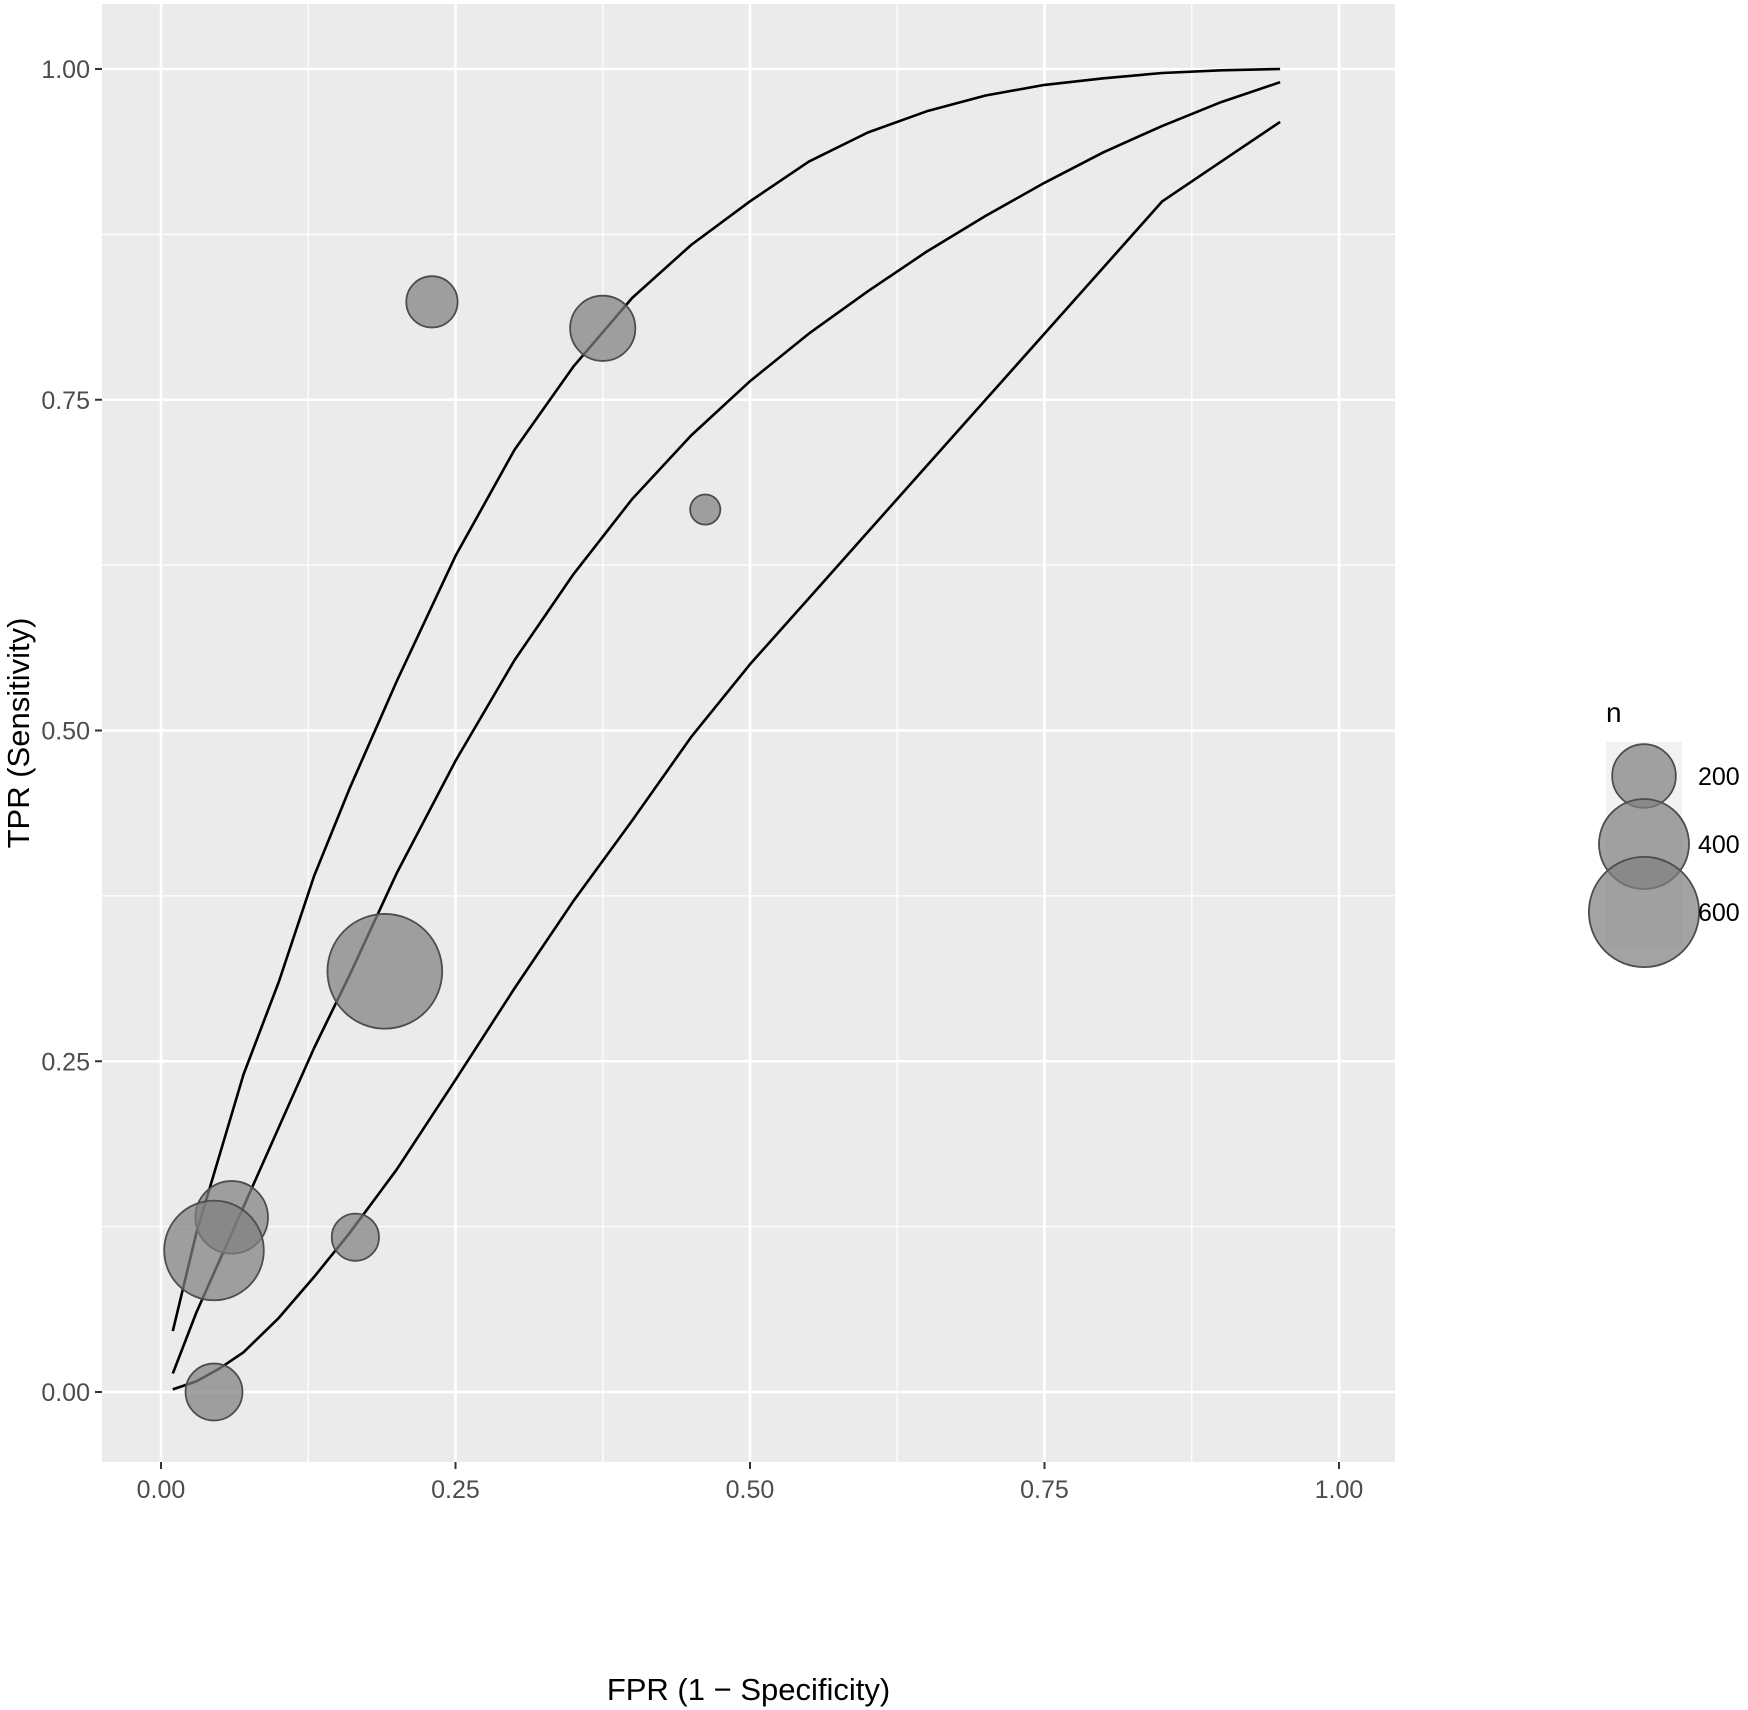 The height and width of the screenshot is (1710, 1748). What do you see at coordinates (18, 733) in the screenshot?
I see `y-axis-title: TPR (Sensitivity)` at bounding box center [18, 733].